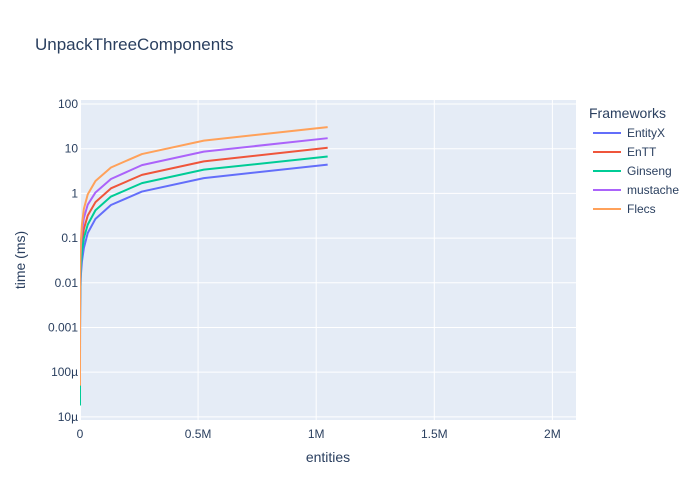  Describe the element at coordinates (63, 260) in the screenshot. I see `y-tick-labels: 10µ 100µ 0.001 0.01 0.1 1 10 100` at that location.